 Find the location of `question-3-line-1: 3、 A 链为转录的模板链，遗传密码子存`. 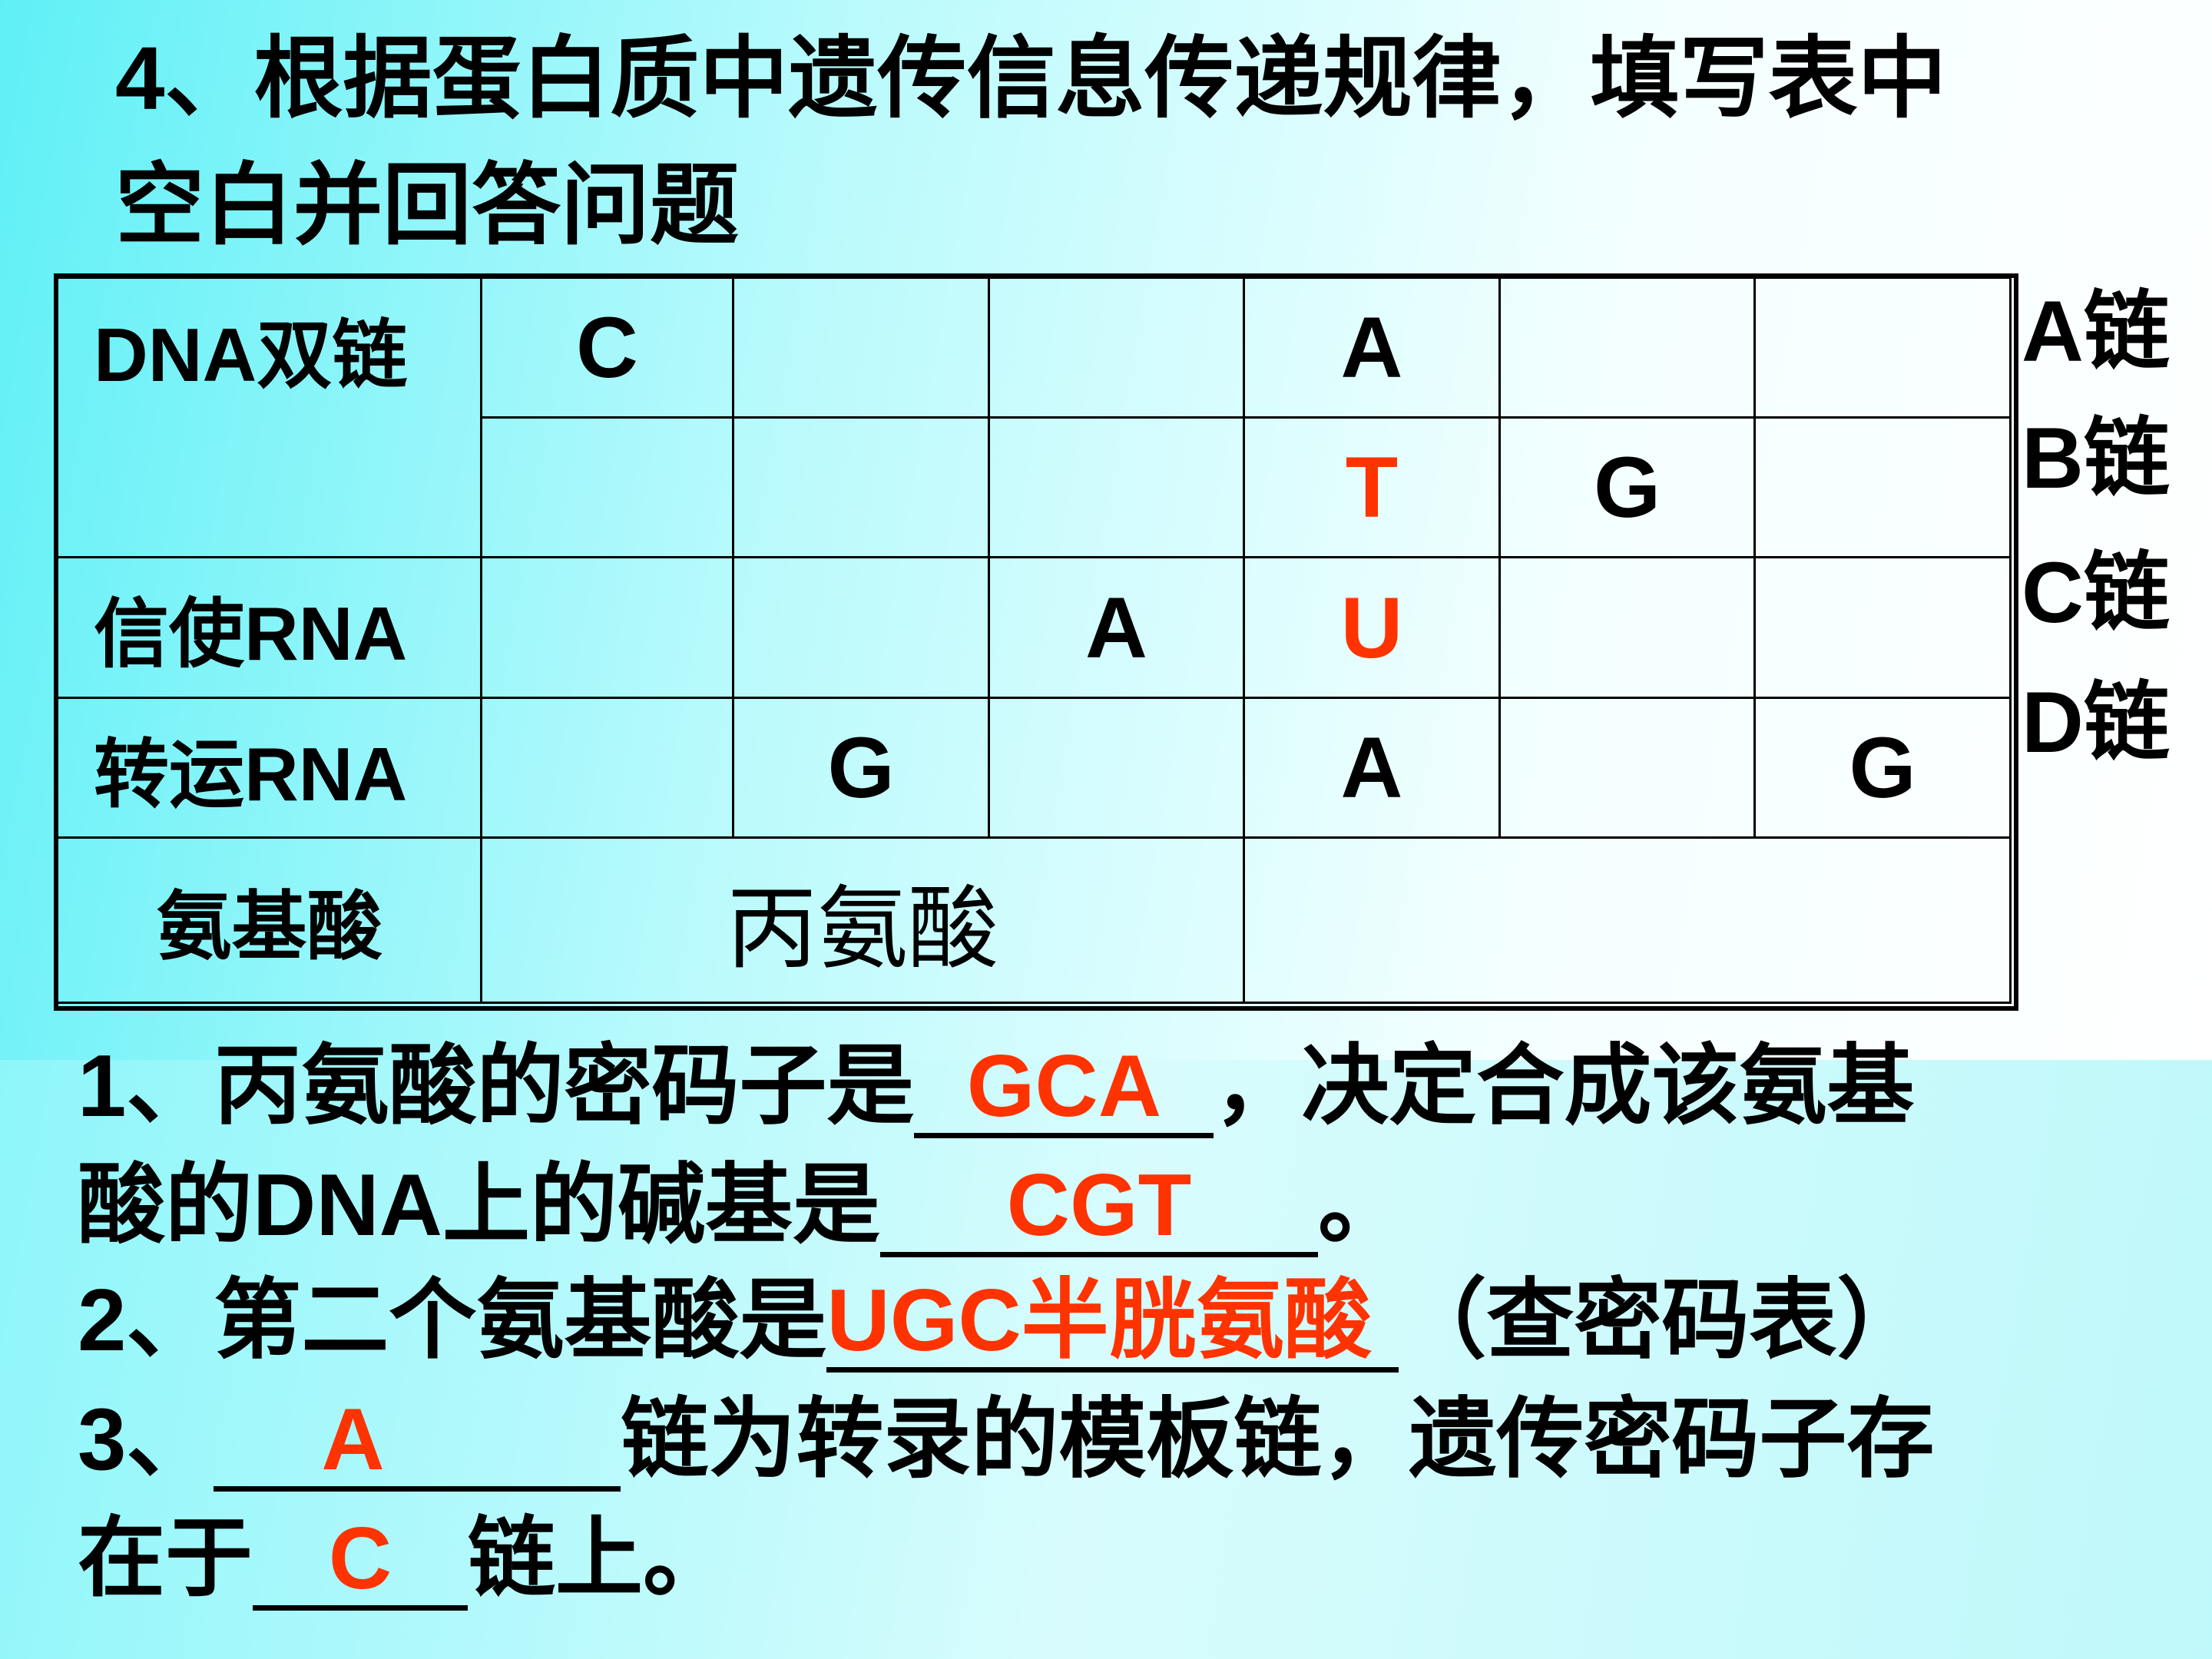

question-3-line-1: 3、 A 链为转录的模板链，遗传密码子存 is located at coordinates (1006, 1440).